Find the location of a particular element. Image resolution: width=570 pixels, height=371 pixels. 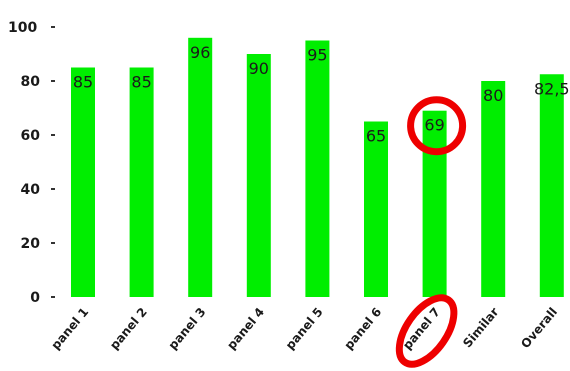

bar-value-label: 82,5 is located at coordinates (552, 88).